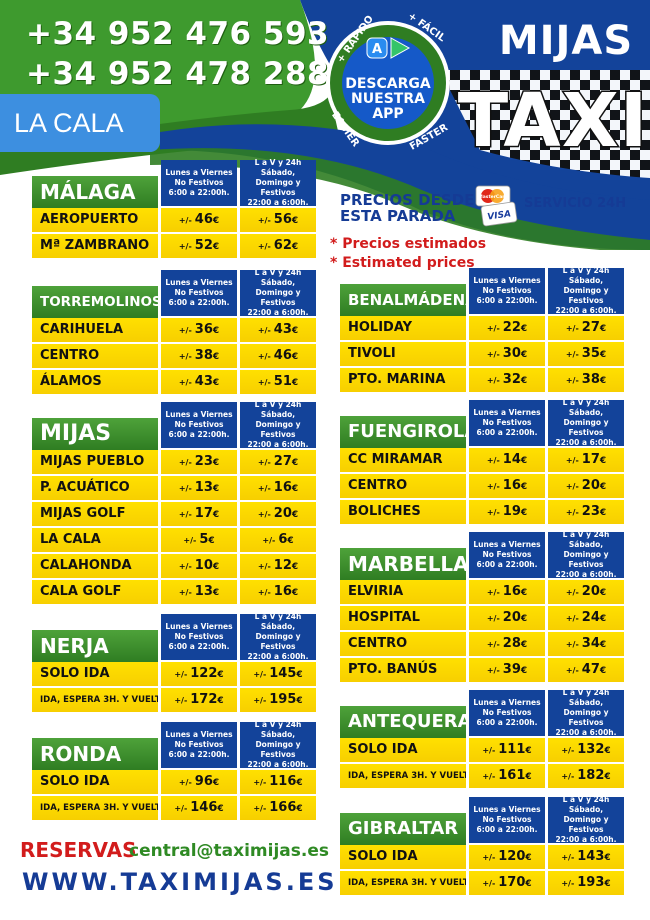 The height and width of the screenshot is (920, 650). Describe the element at coordinates (586, 354) in the screenshot. I see `price-weekend: +/- 35€` at that location.